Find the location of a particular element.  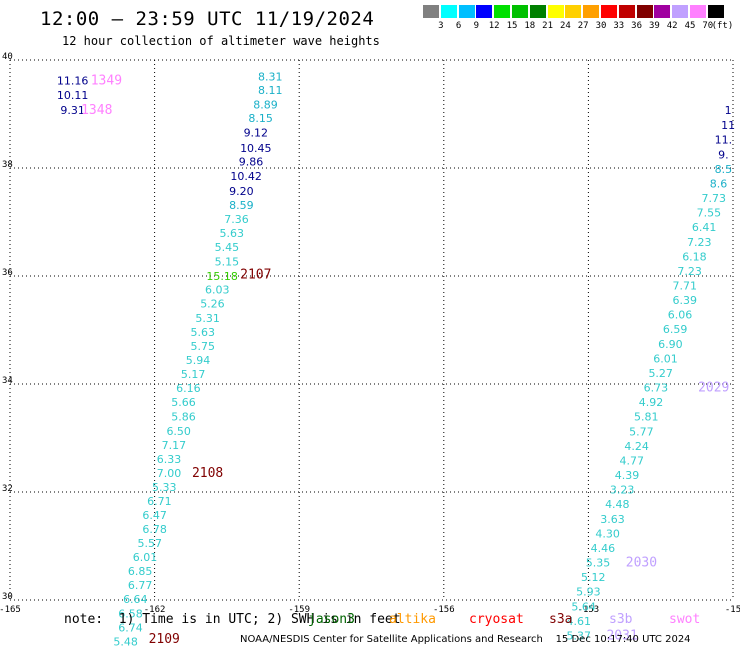

color-scale-label: 3 is located at coordinates (441, 26).